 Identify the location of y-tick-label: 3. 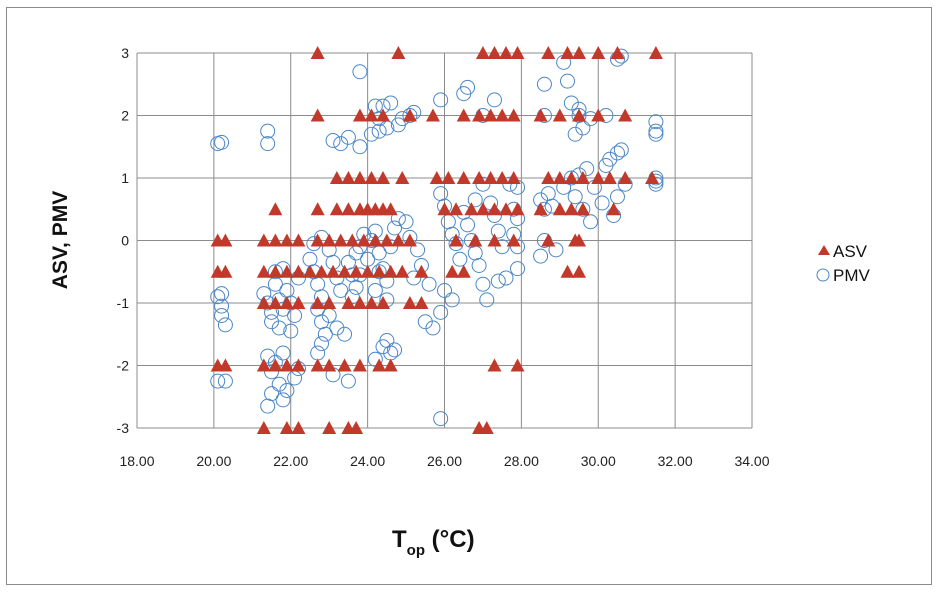
(125, 53).